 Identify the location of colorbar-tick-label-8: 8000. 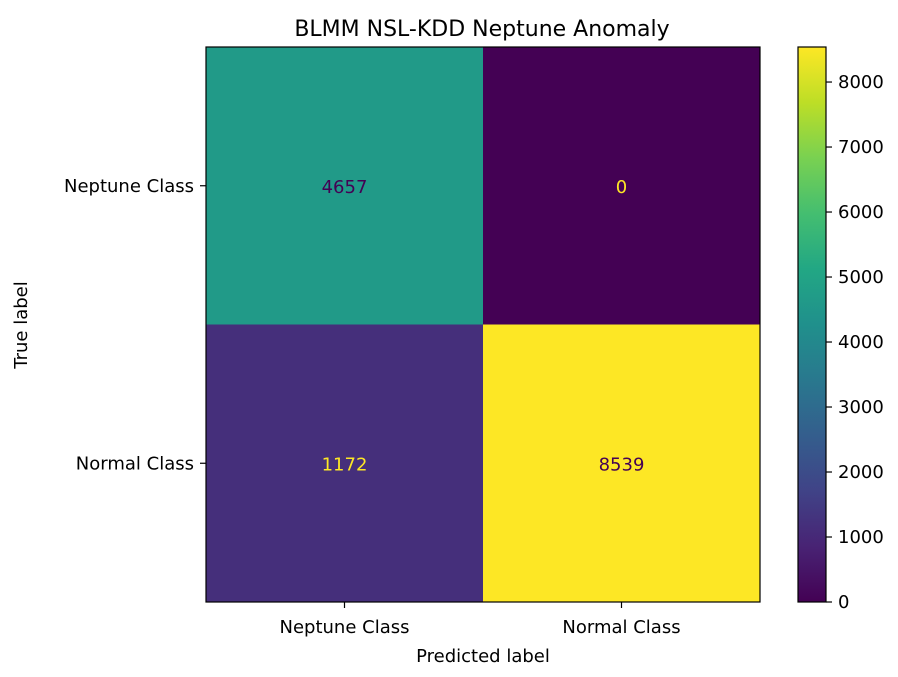
(861, 82).